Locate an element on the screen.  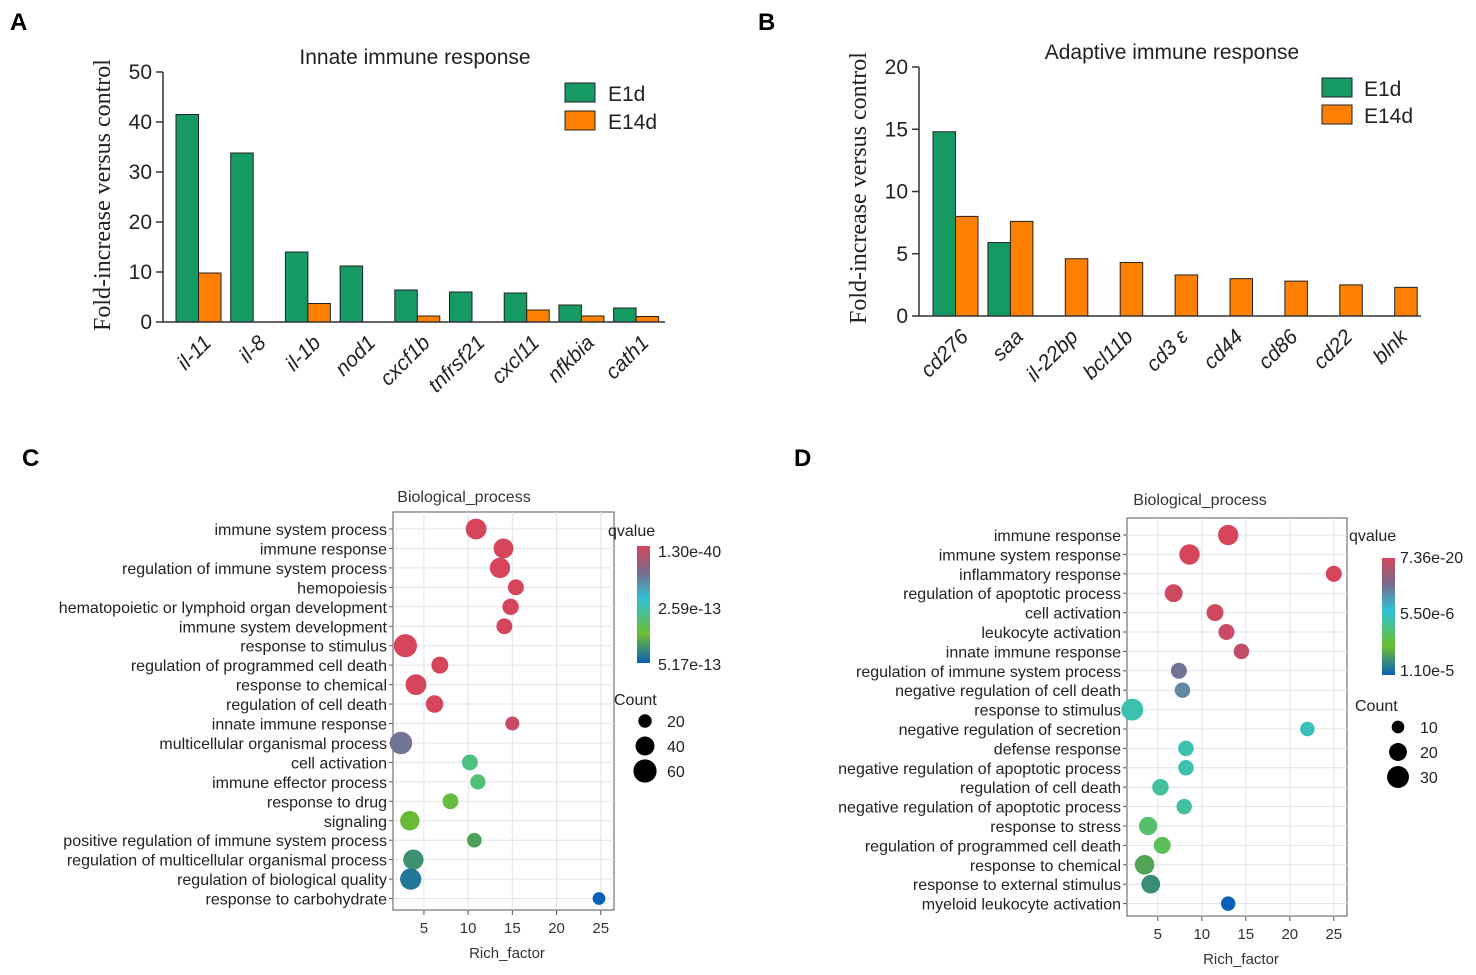
size-legend-label: 40 is located at coordinates (676, 747).